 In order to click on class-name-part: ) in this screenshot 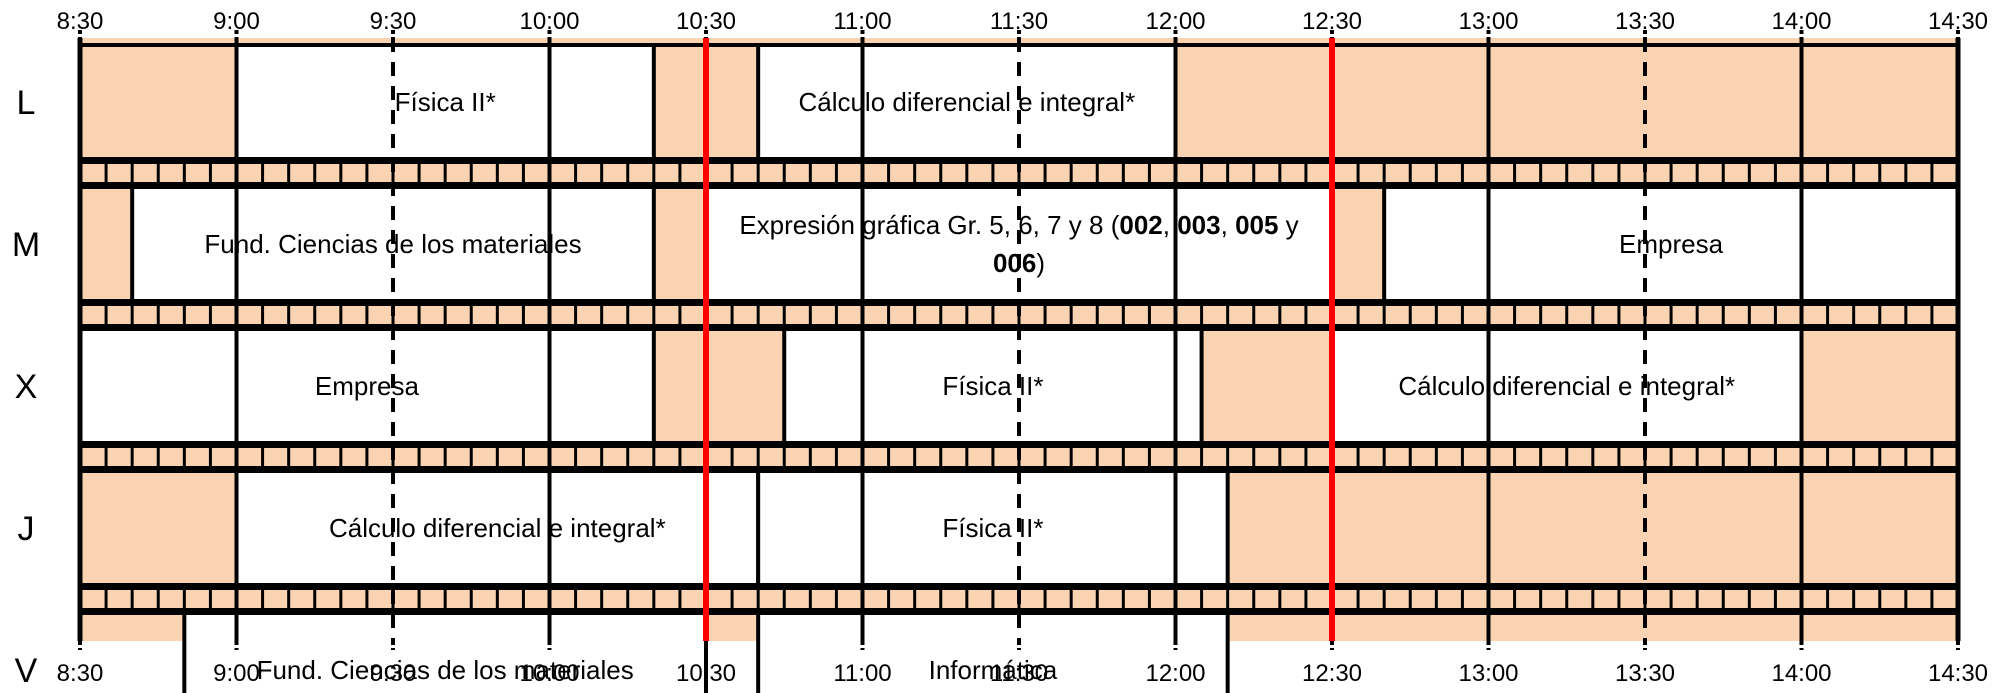, I will do `click(1040, 263)`.